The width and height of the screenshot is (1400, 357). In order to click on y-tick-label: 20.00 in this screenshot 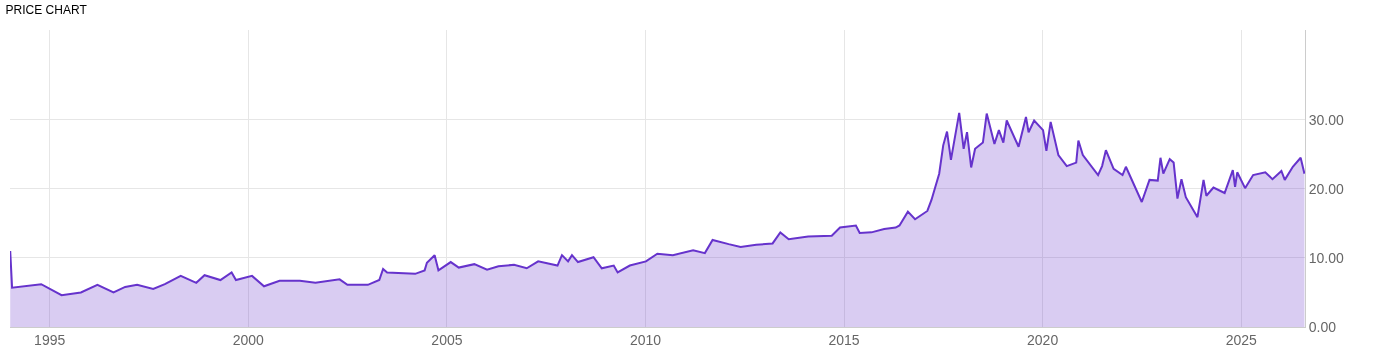, I will do `click(1326, 188)`.